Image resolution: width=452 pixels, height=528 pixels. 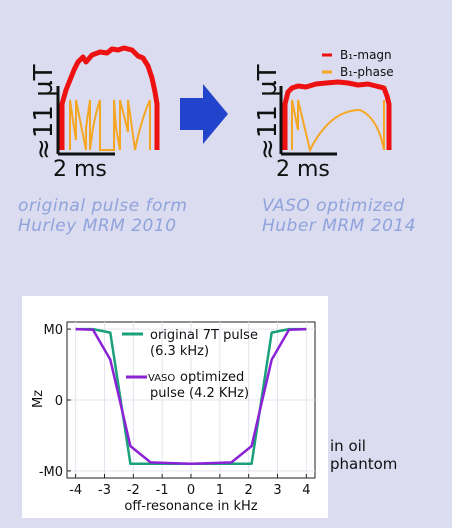 I want to click on phantom-note: in oil phantom, so click(x=363, y=455).